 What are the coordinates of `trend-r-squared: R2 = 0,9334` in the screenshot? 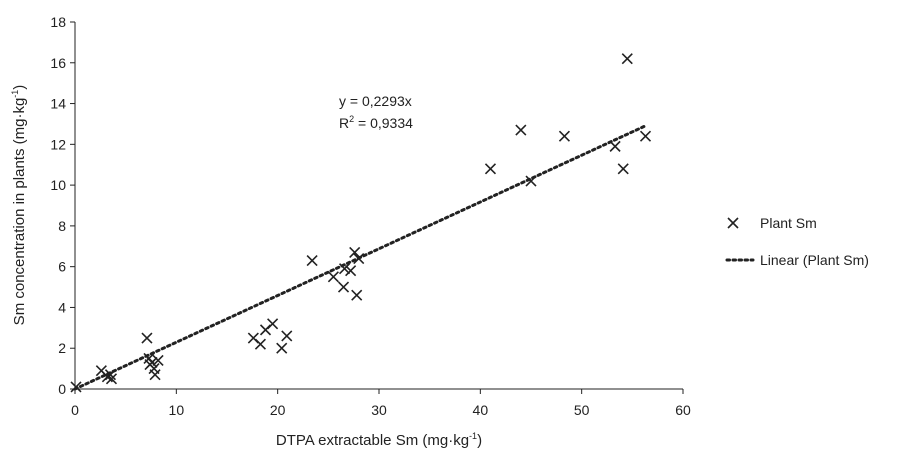 It's located at (376, 122).